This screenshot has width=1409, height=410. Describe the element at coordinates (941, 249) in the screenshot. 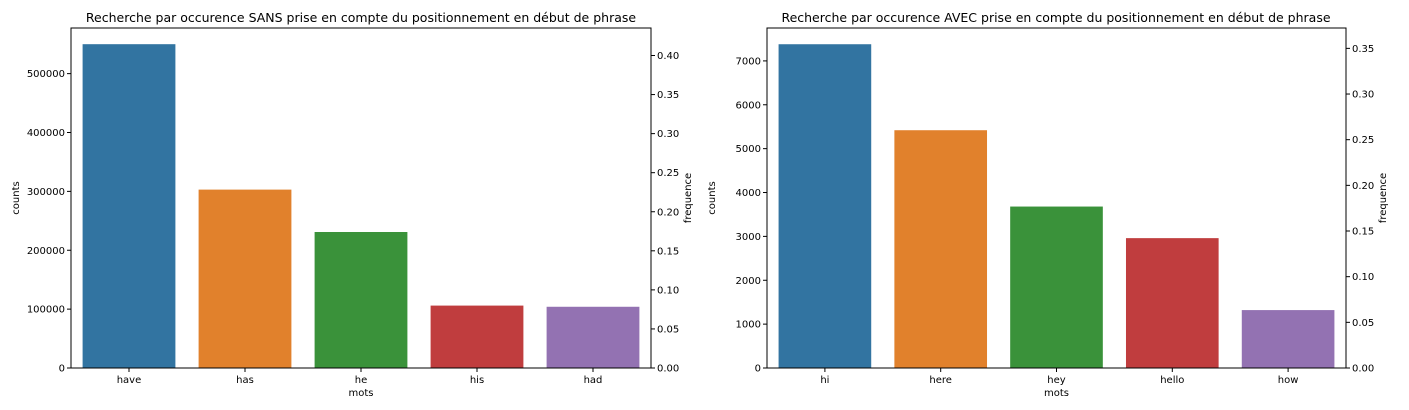

I see `bar-here` at that location.